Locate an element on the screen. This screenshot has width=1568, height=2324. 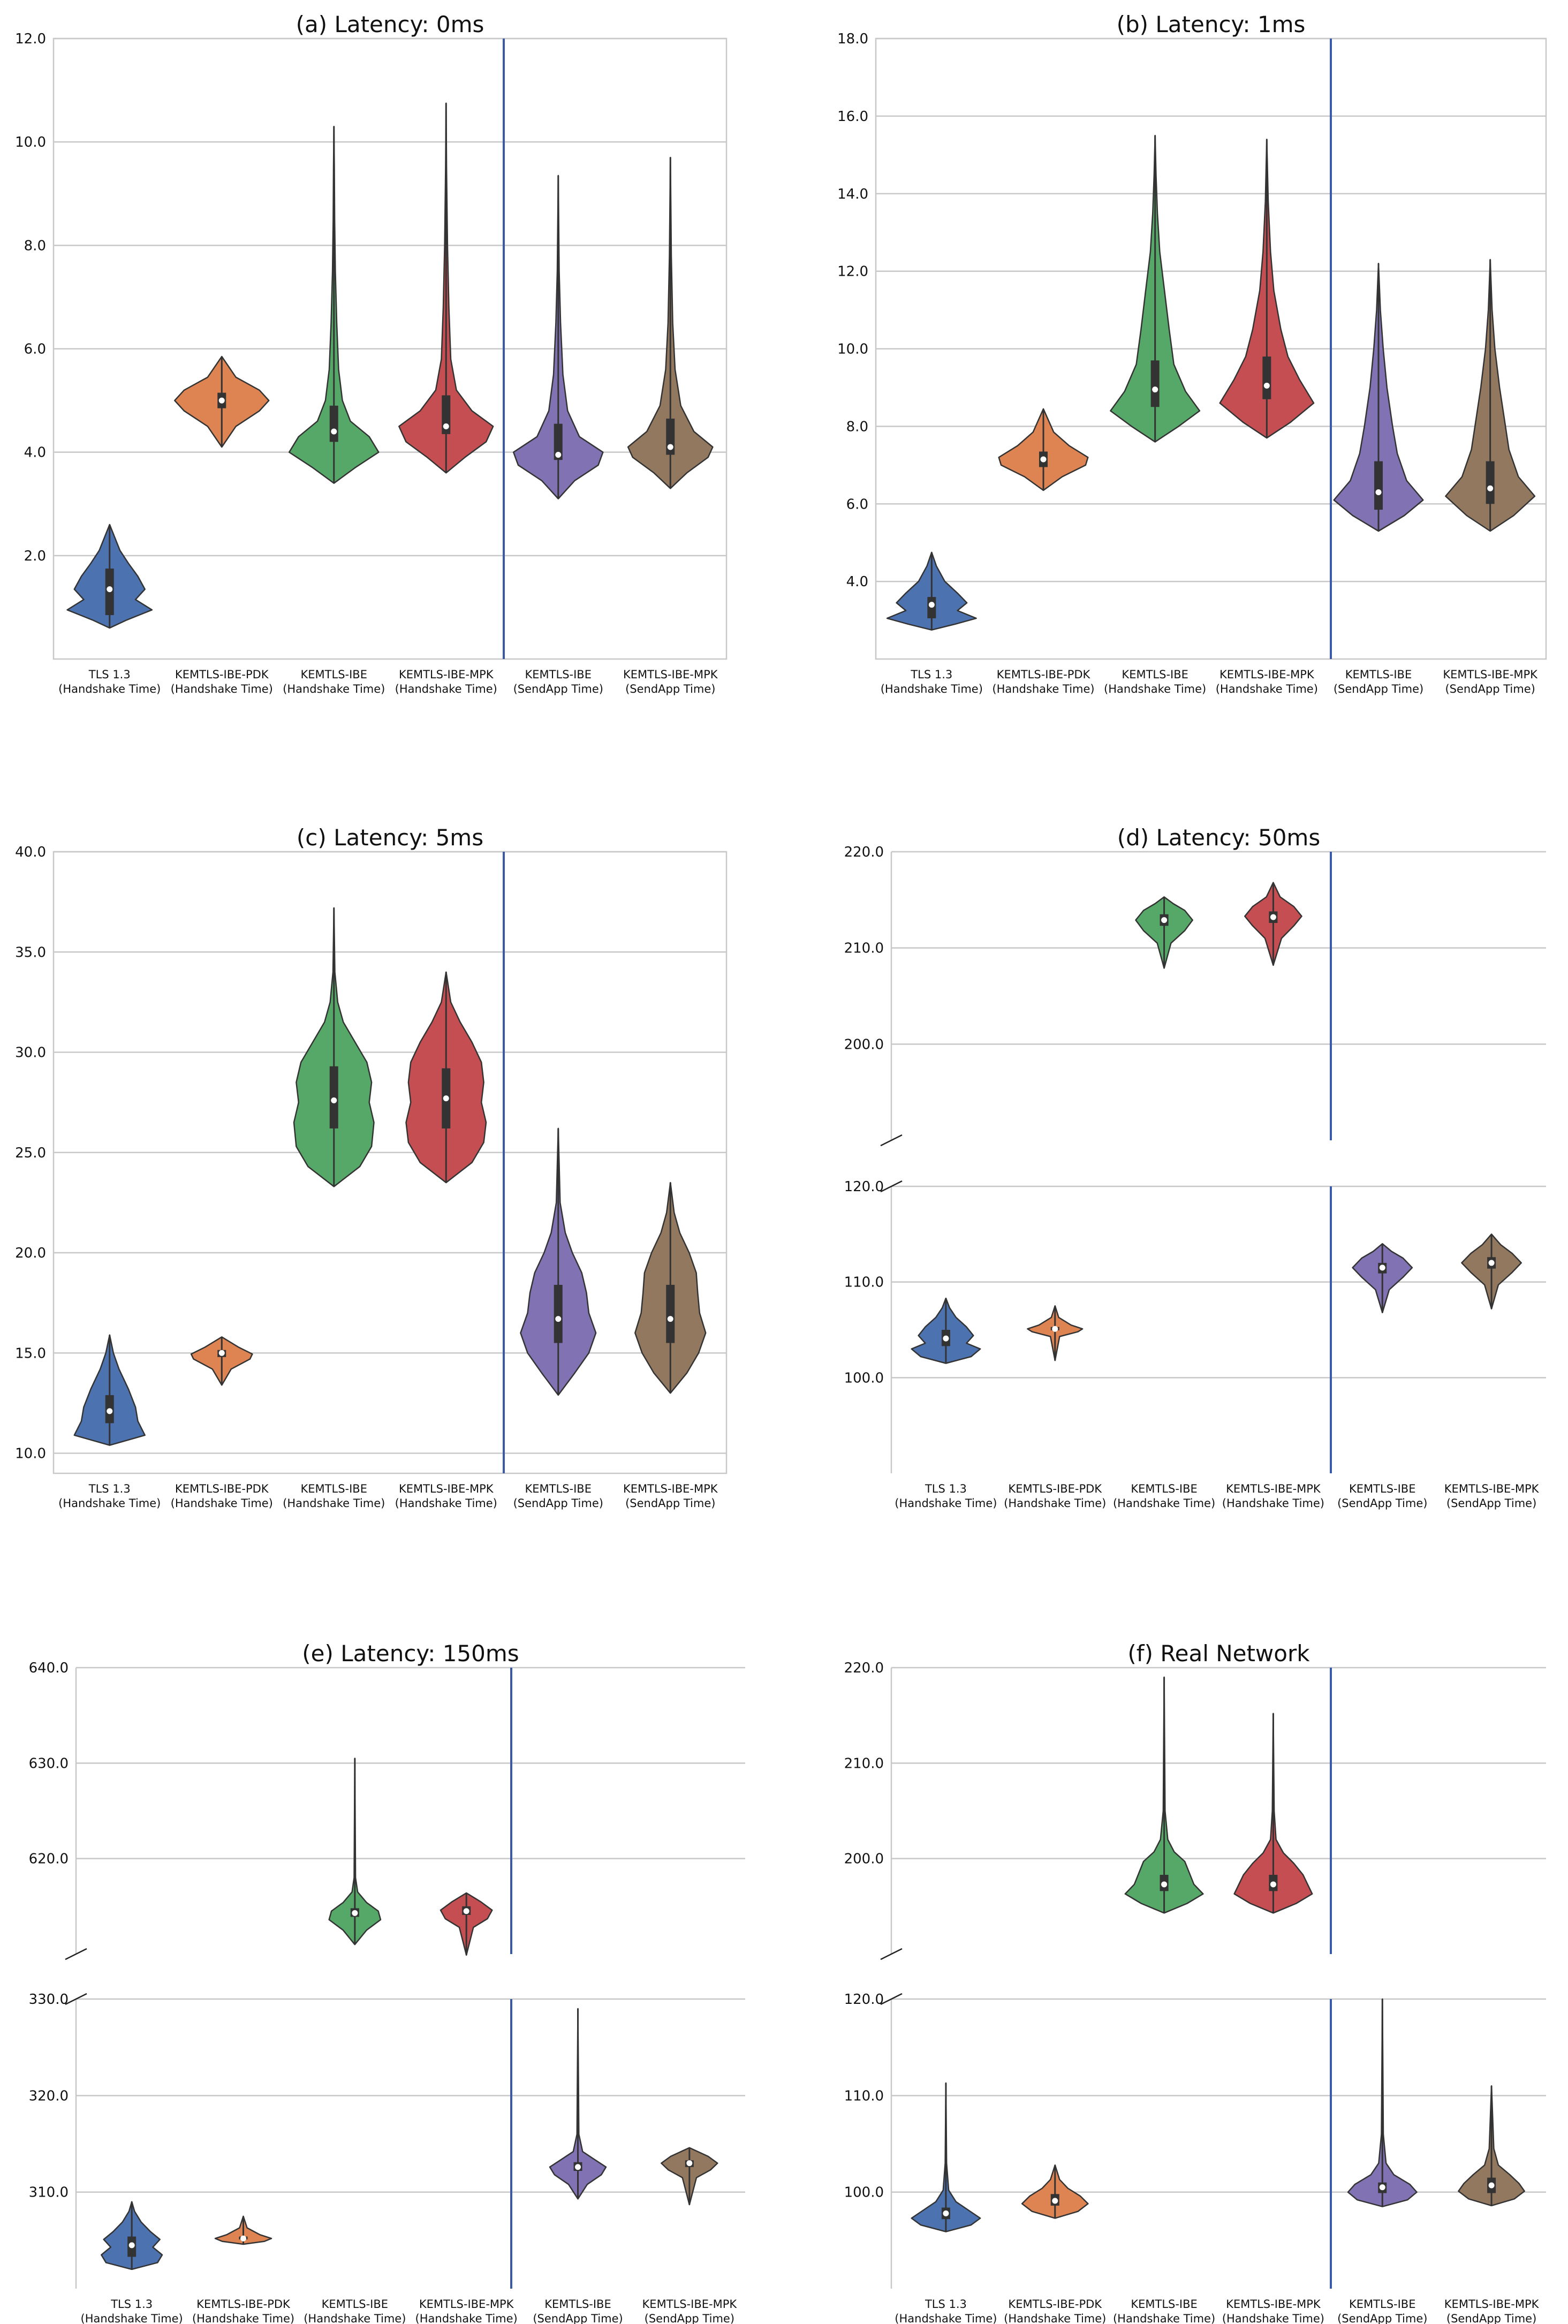
y-tick-label: 16.0 is located at coordinates (852, 117).